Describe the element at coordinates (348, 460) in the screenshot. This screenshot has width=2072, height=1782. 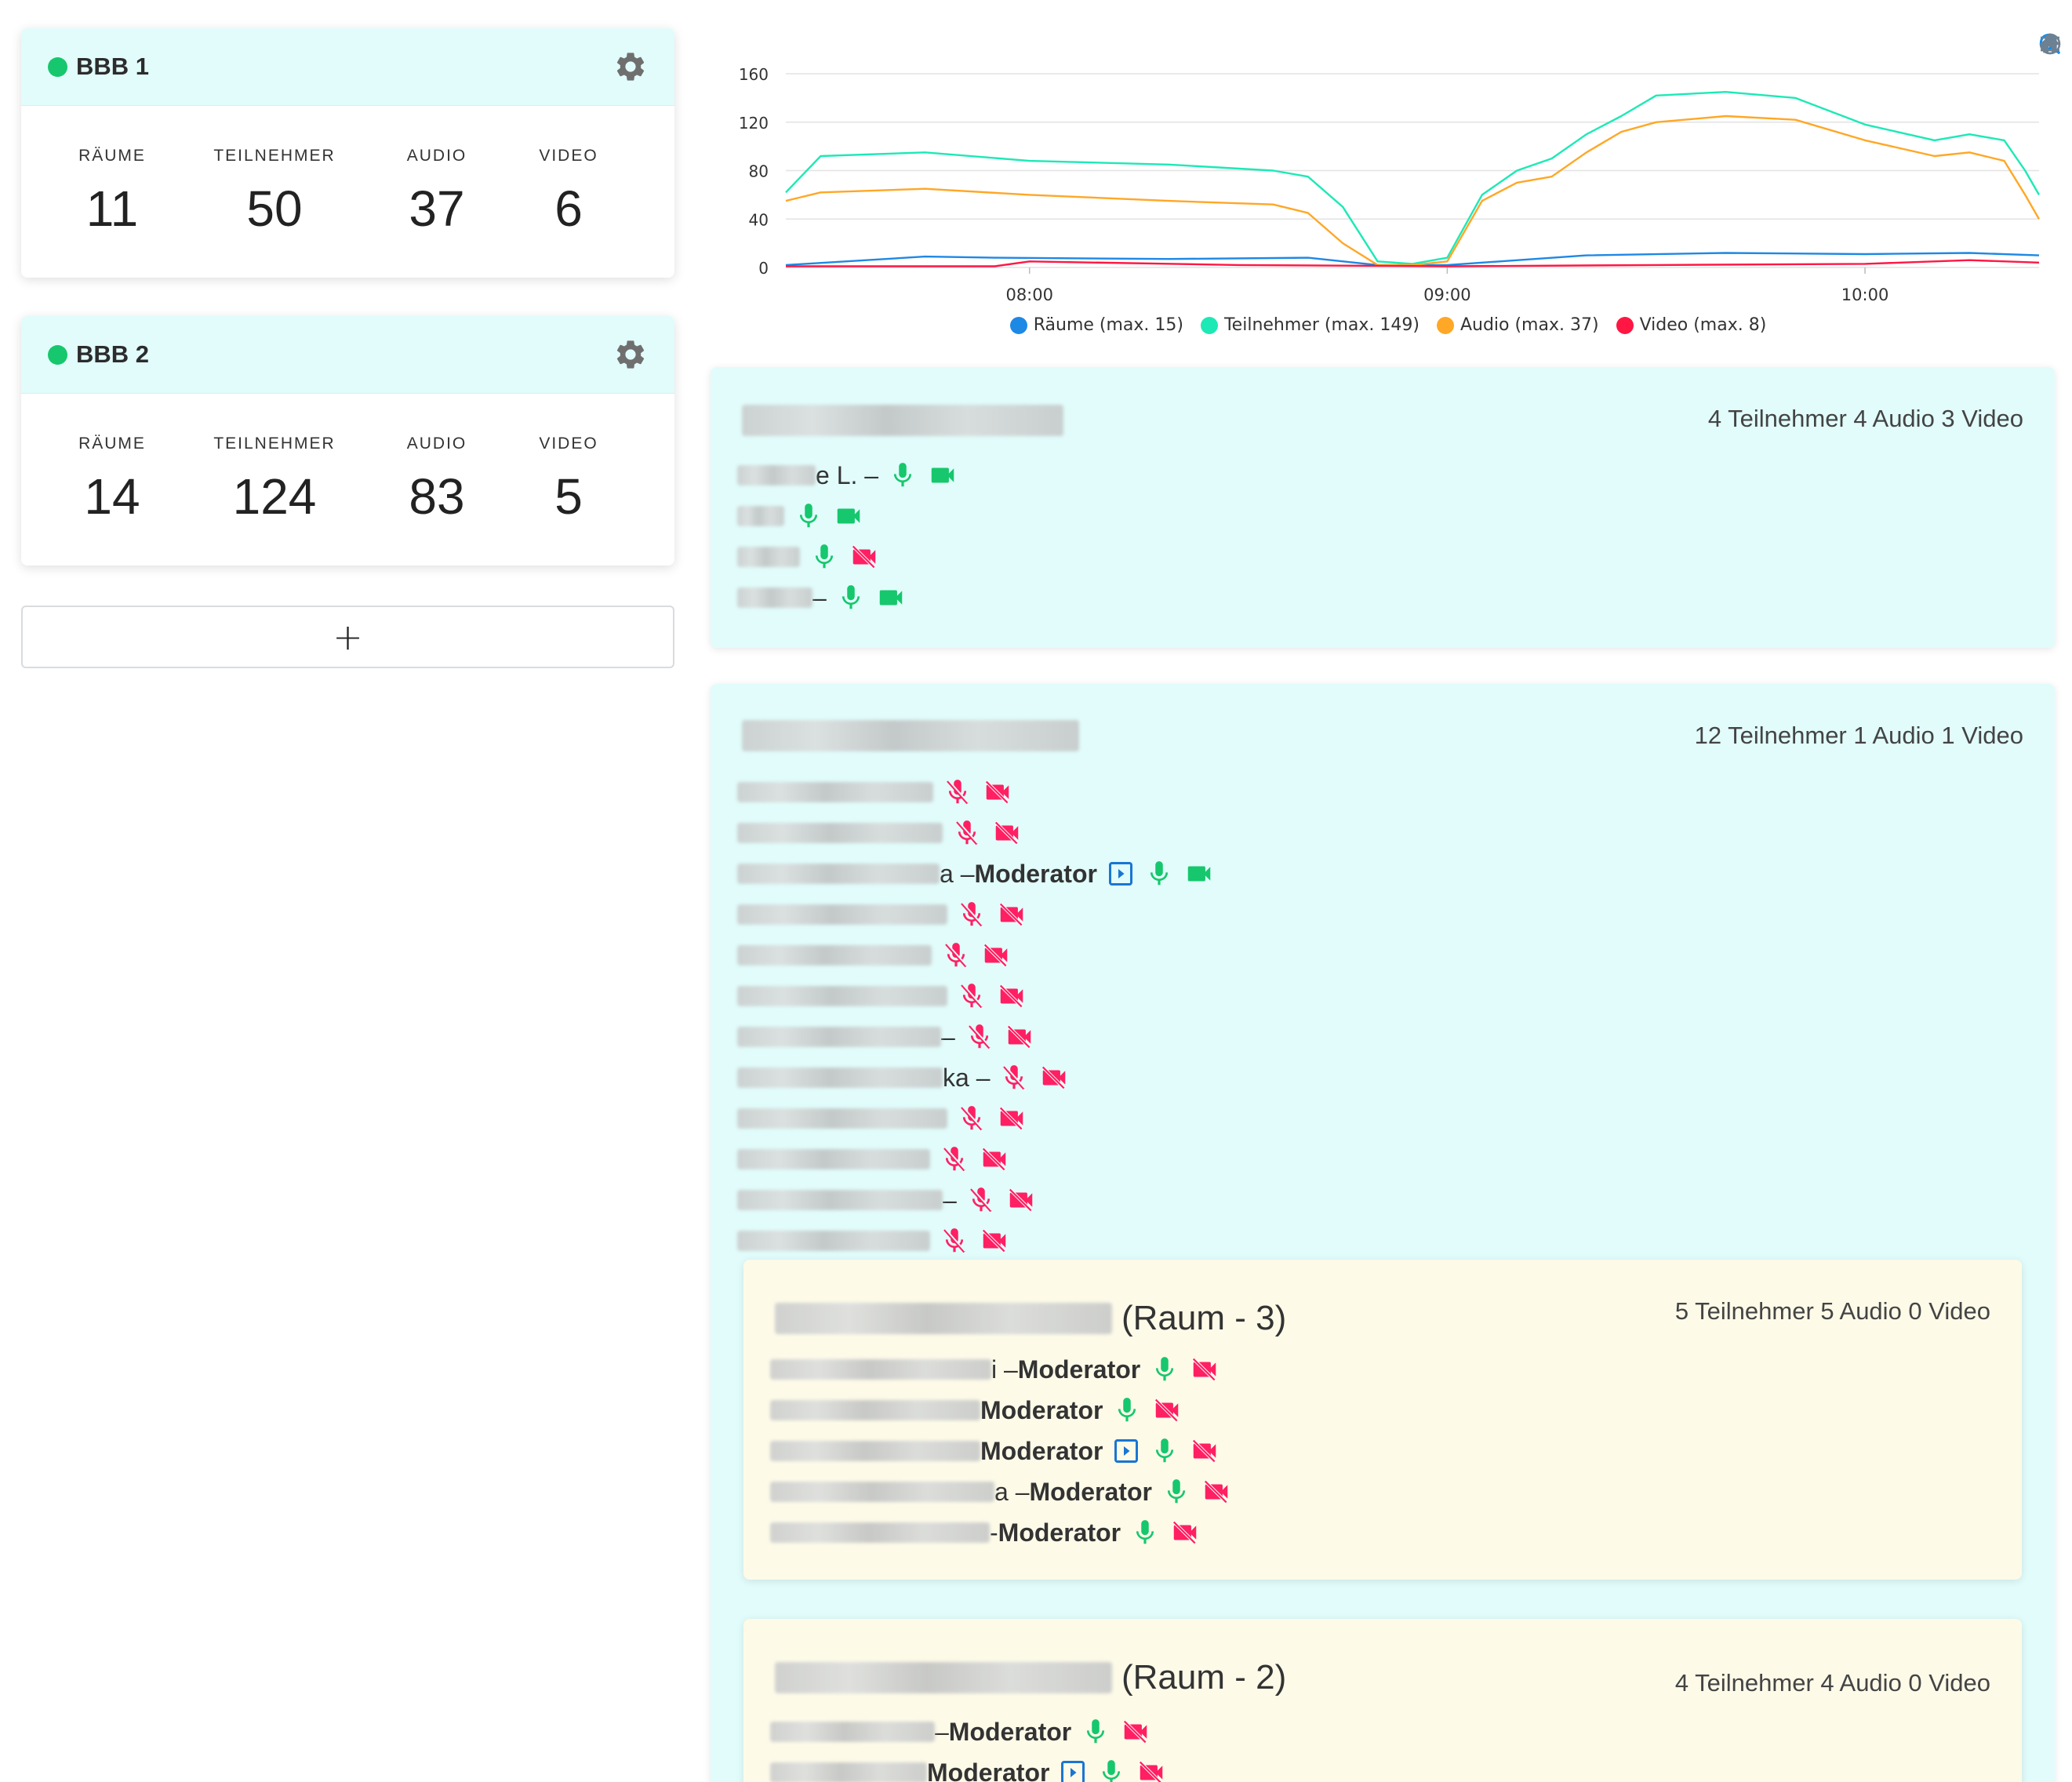
I see `server-stats: RÄUME 14 TEILNEHMER 124 AUDIO 83 VIDEO 5` at that location.